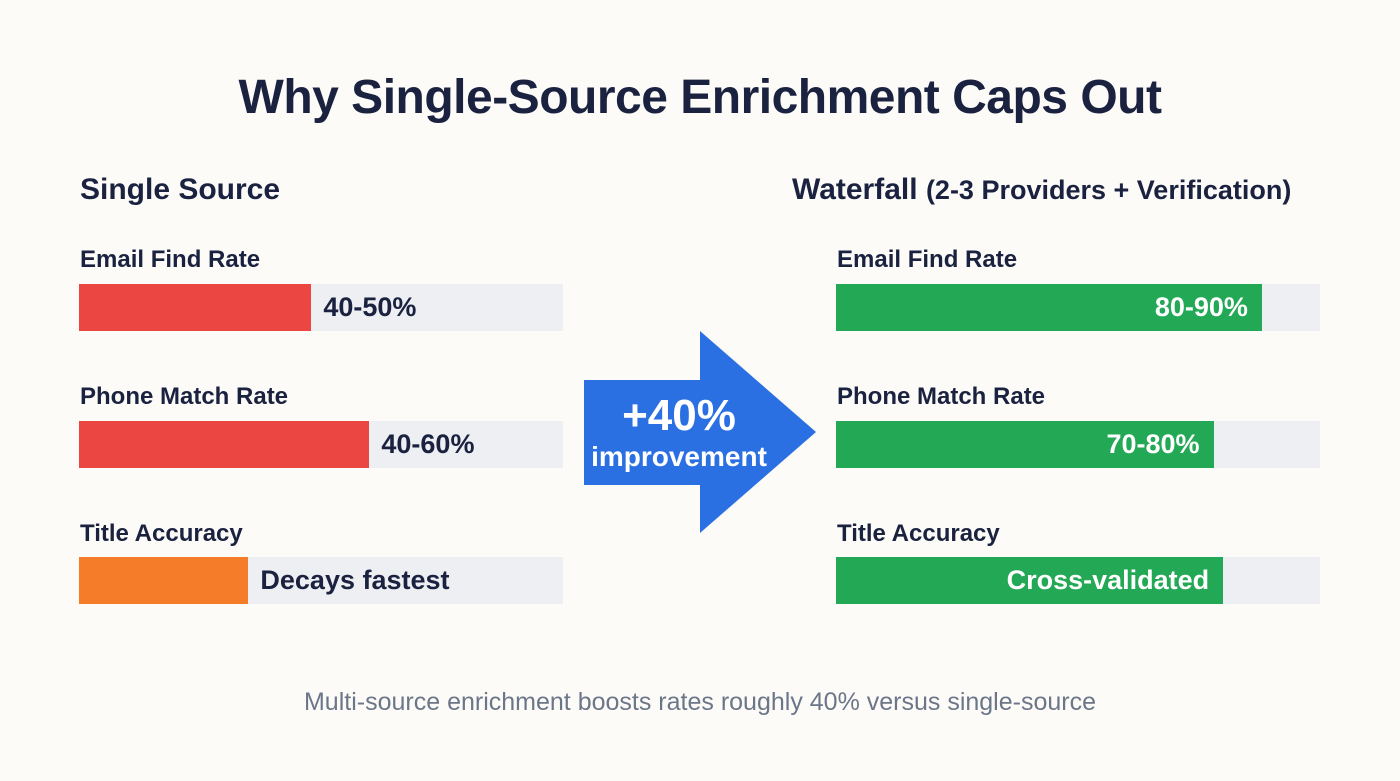 This screenshot has height=781, width=1400. I want to click on bar-track-waterfall-title: Cross-validated, so click(1078, 580).